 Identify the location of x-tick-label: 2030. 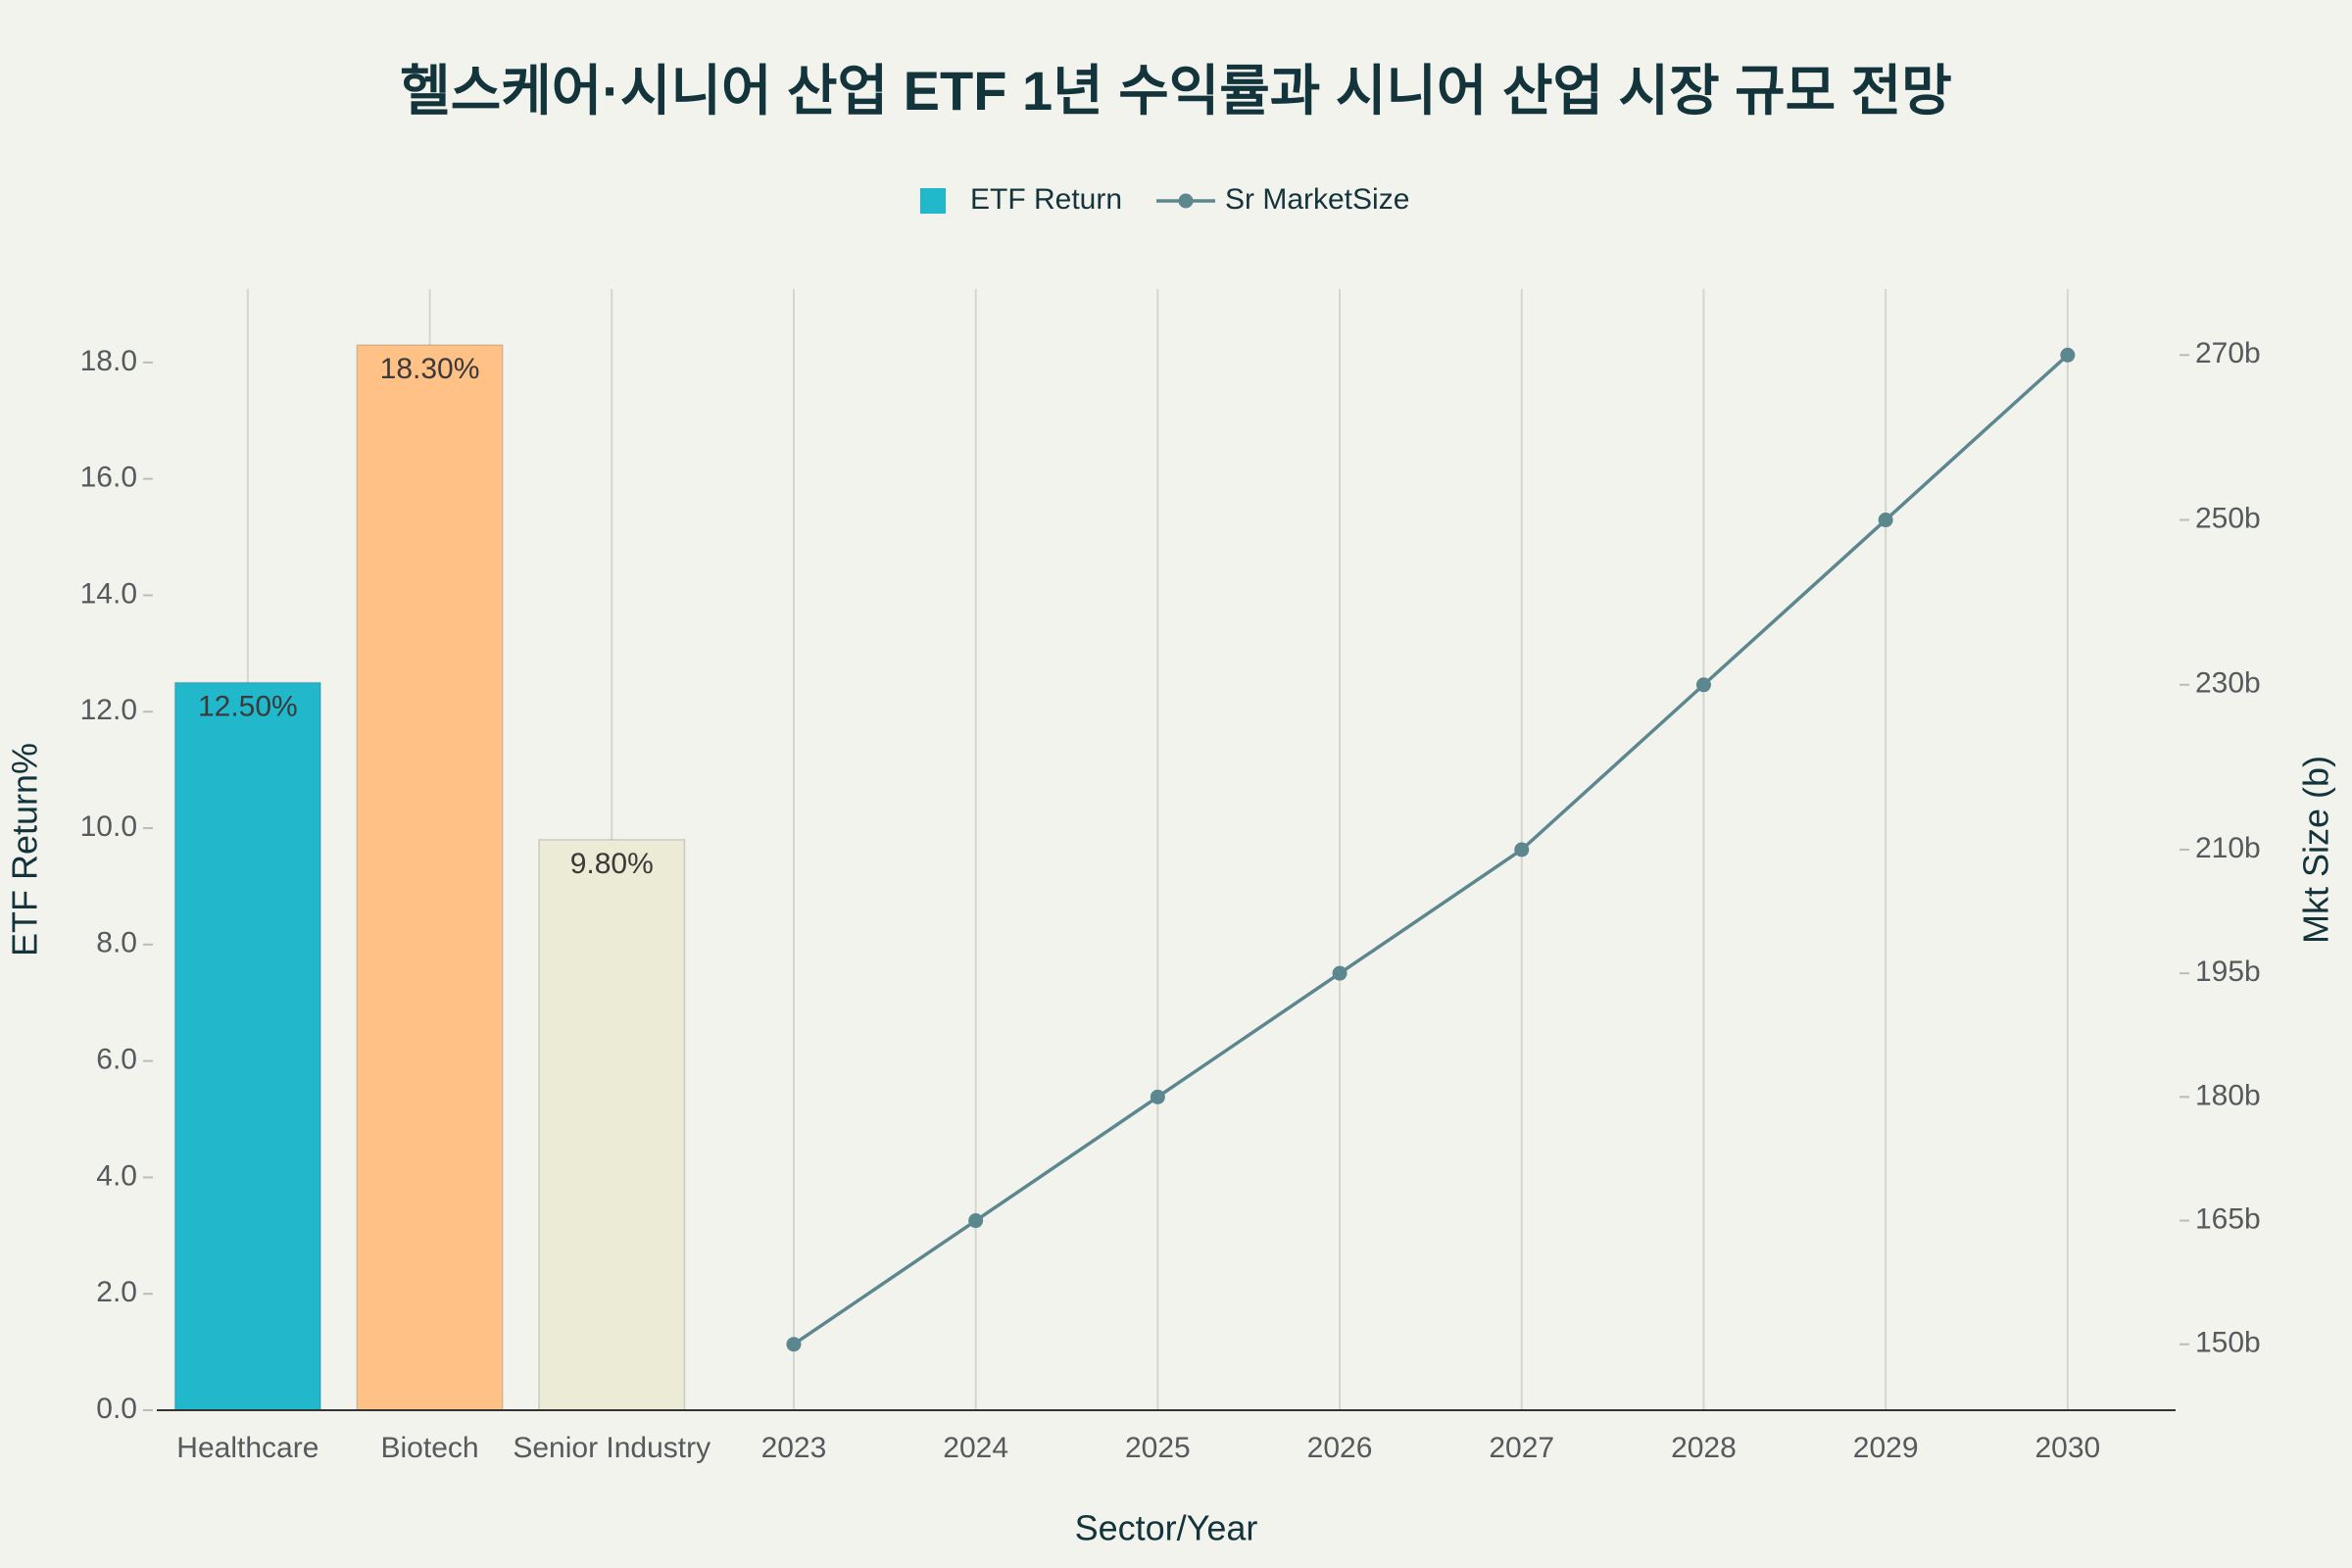
(2067, 1448).